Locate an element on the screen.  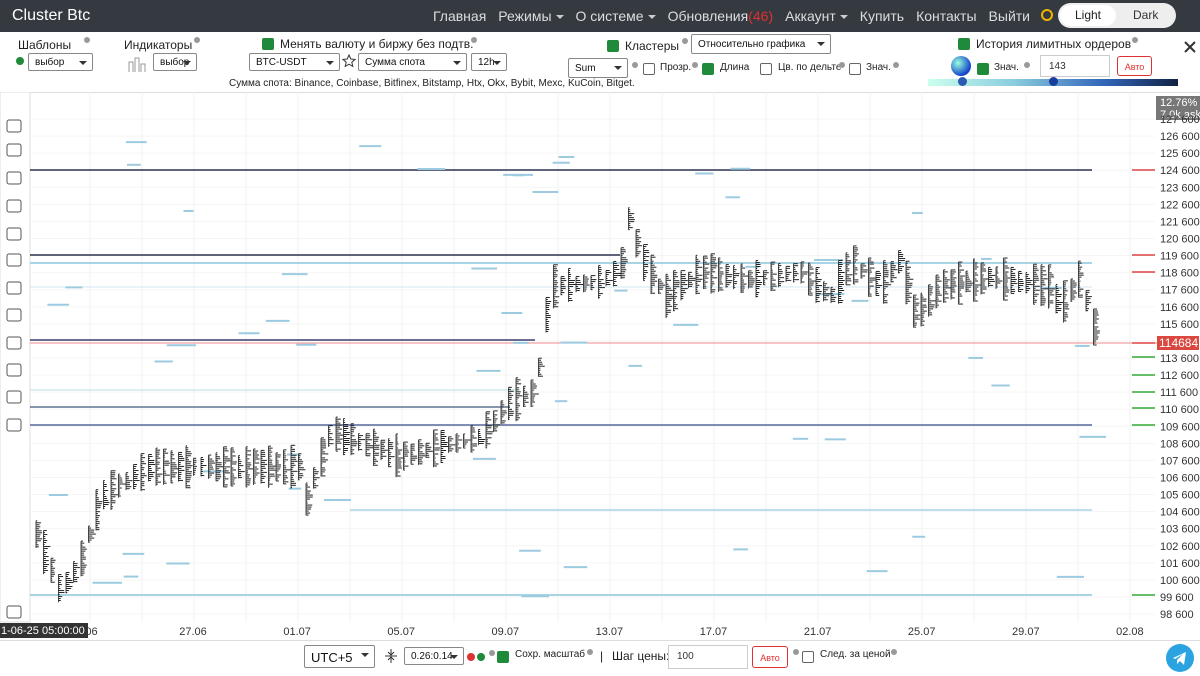
nav-link: Выйти is located at coordinates (1009, 16).